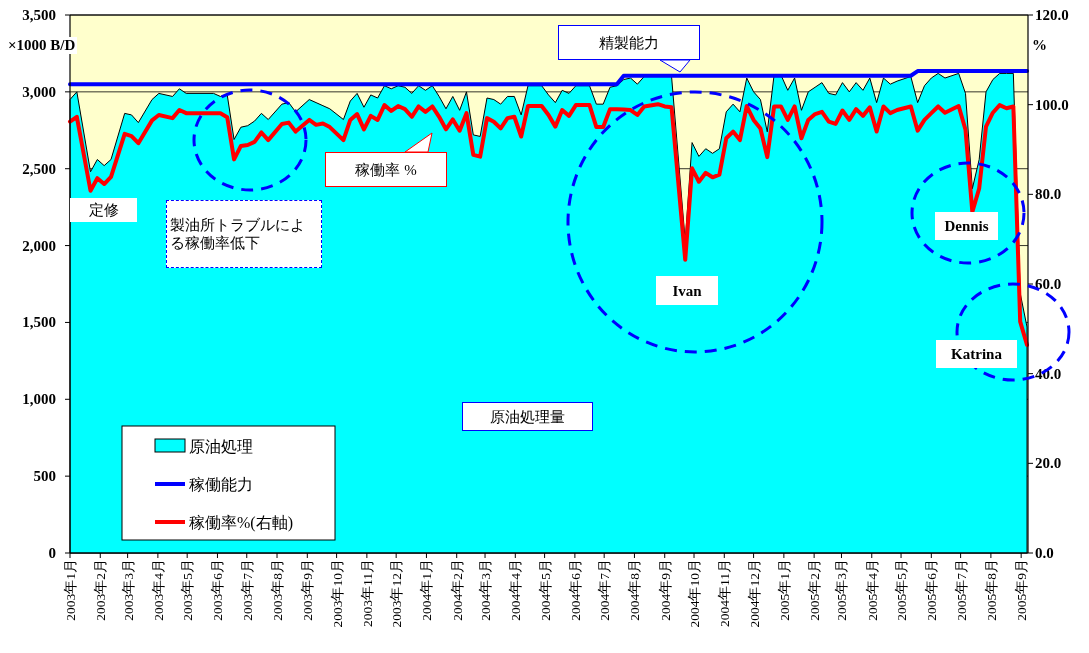 Image resolution: width=1089 pixels, height=653 pixels. Describe the element at coordinates (52, 553) in the screenshot. I see `y-tick-label: 0` at that location.